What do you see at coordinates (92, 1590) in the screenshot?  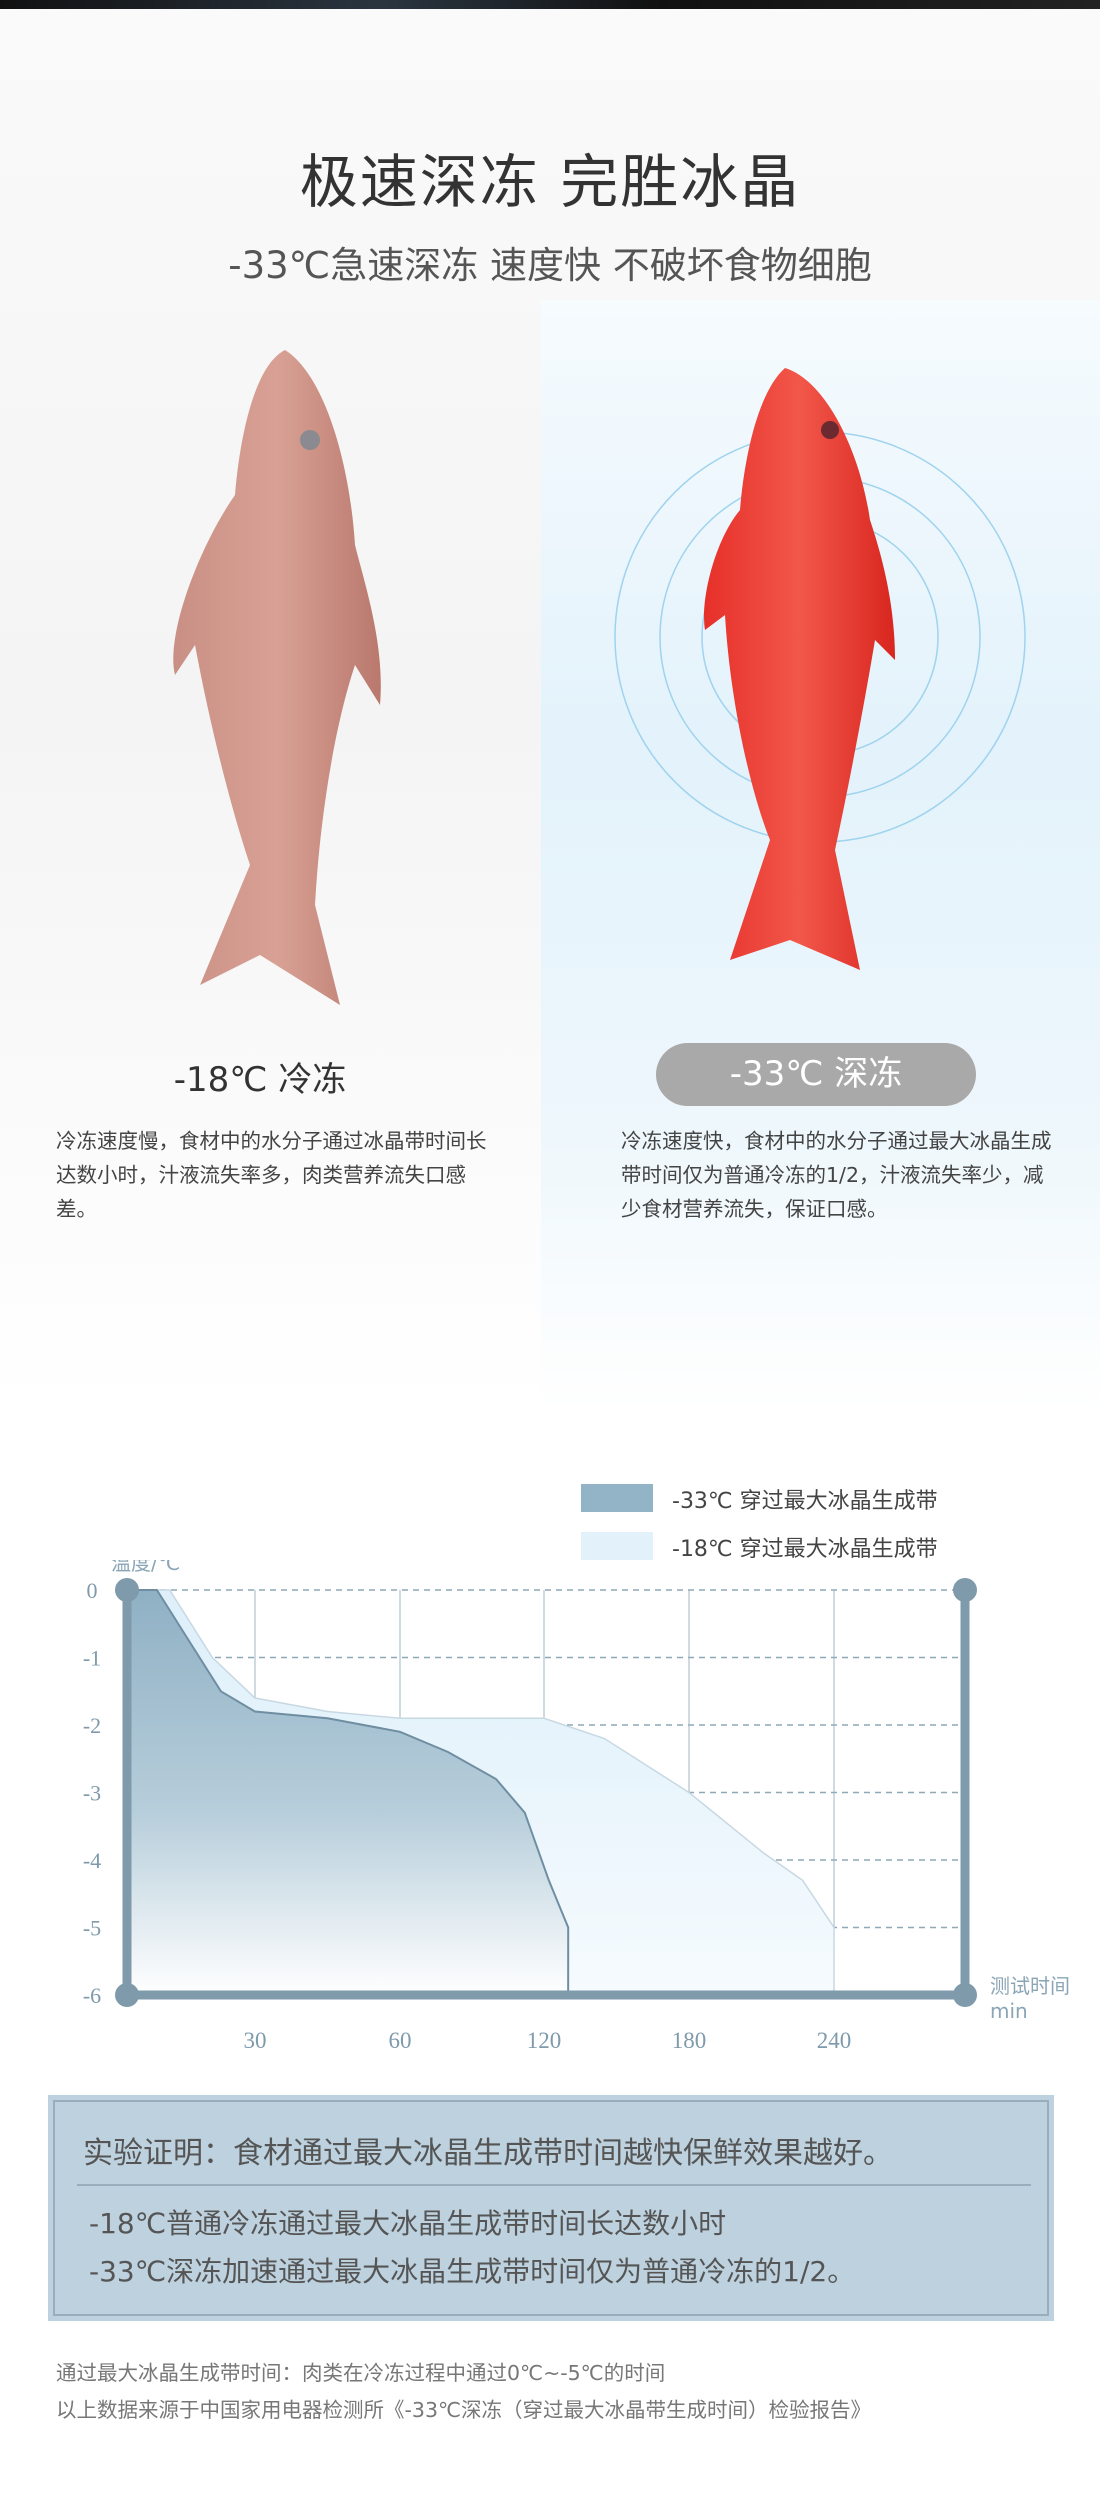 I see `y-tick-label: 0` at bounding box center [92, 1590].